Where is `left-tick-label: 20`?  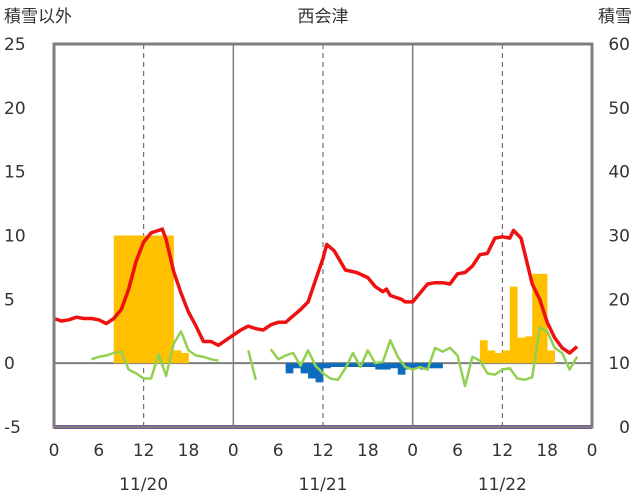
left-tick-label: 20 is located at coordinates (15, 109).